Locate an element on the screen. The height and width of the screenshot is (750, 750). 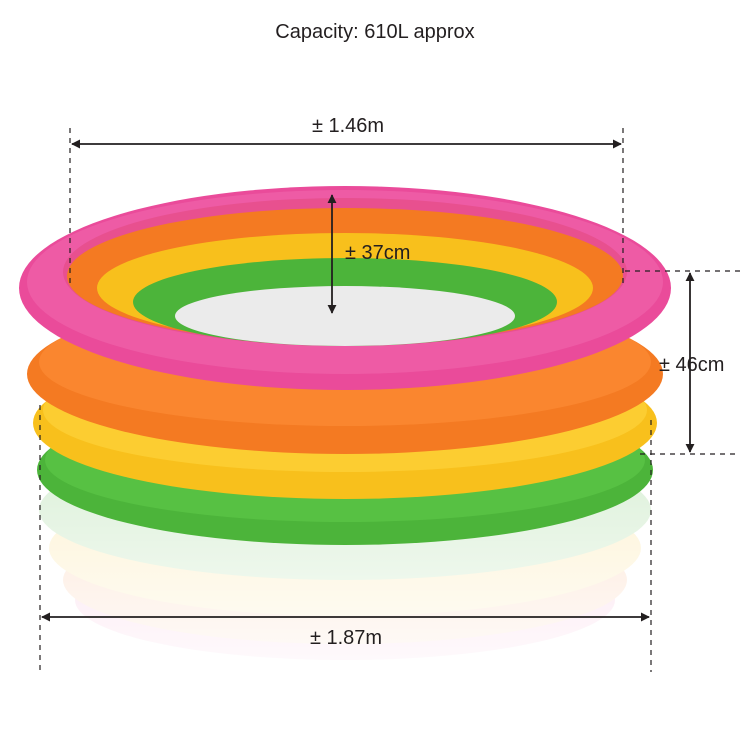
outer-diameter-label: ± 1.87m is located at coordinates (346, 638).